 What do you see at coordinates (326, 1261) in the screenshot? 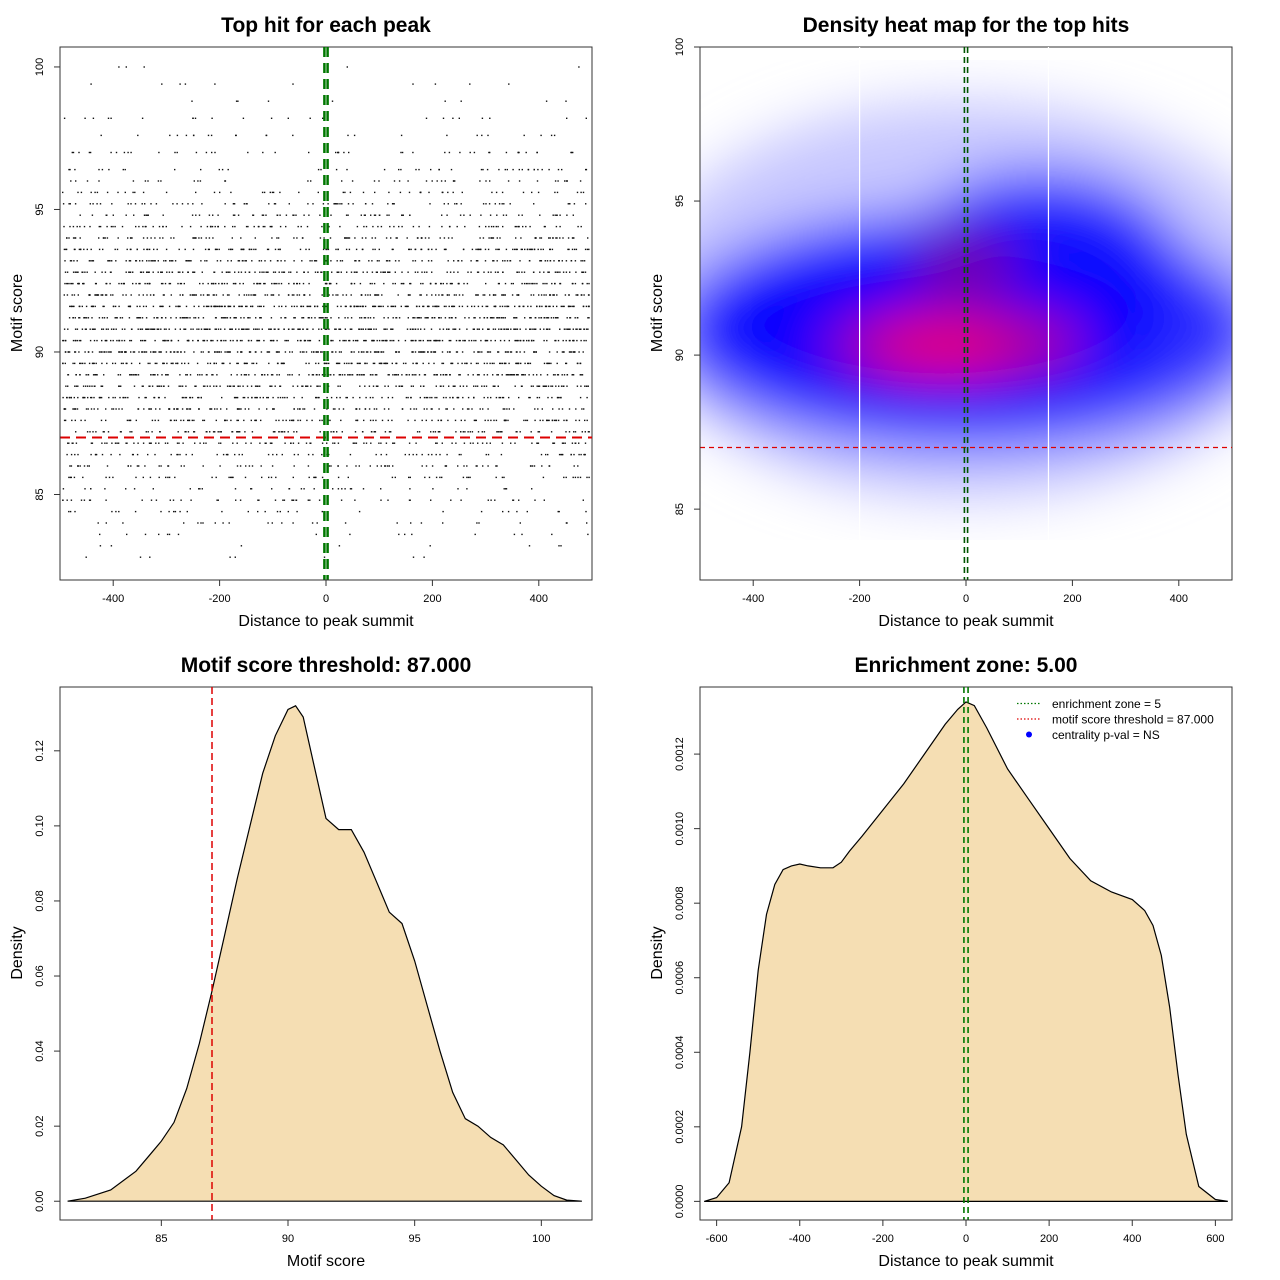
I see `score-density-x-label: Motif score` at bounding box center [326, 1261].